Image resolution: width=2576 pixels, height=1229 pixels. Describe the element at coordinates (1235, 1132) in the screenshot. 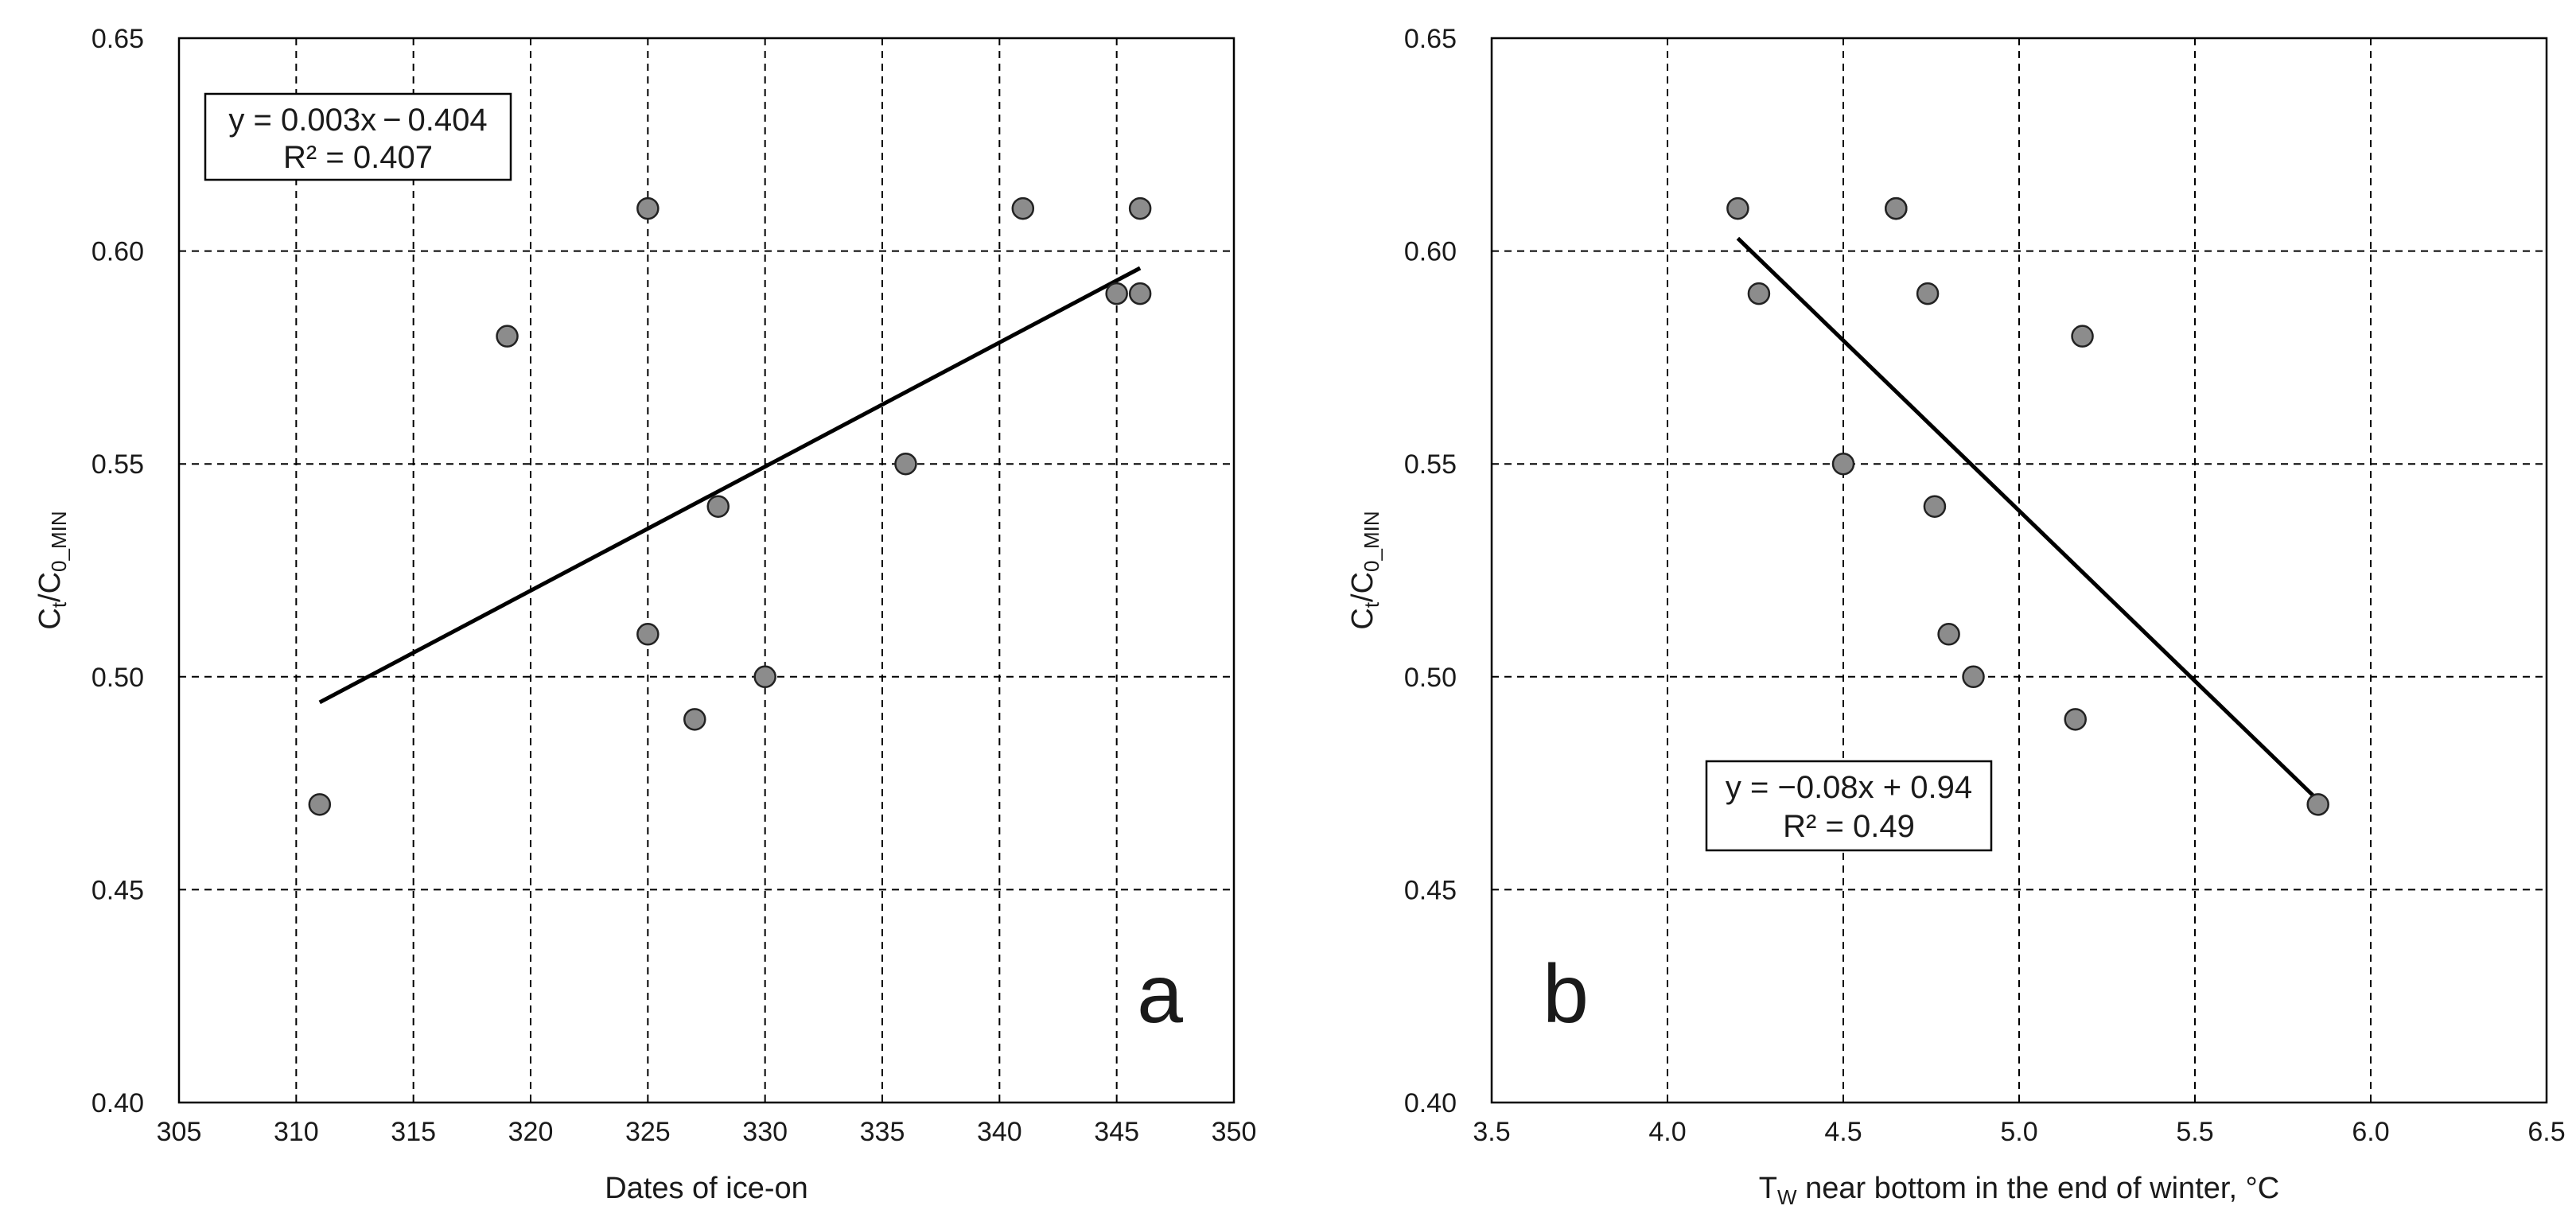

I see `panel-a-x-tick-label: 350` at that location.